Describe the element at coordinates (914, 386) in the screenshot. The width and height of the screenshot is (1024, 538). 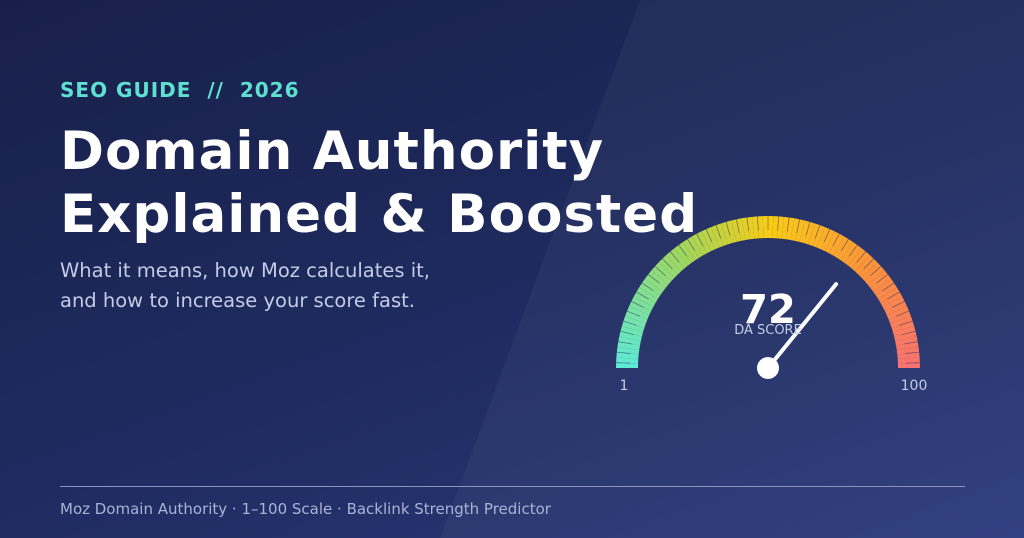
I see `gauge-max: 100` at that location.